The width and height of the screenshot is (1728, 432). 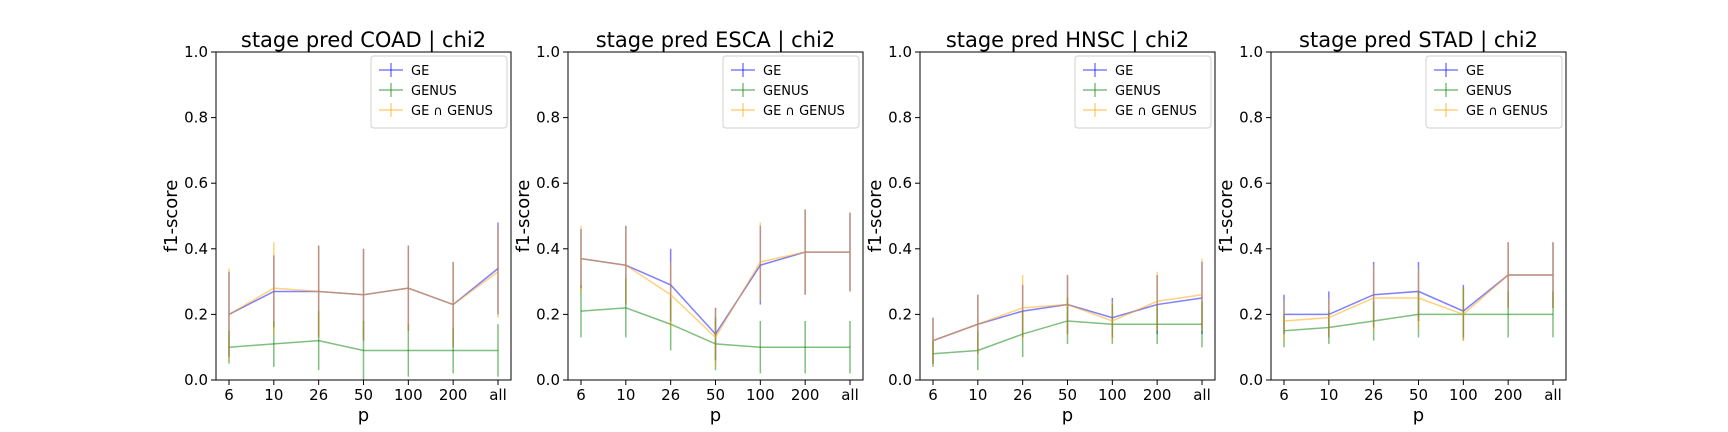 What do you see at coordinates (716, 40) in the screenshot?
I see `chart-title: stage pred ESCA | chi2` at bounding box center [716, 40].